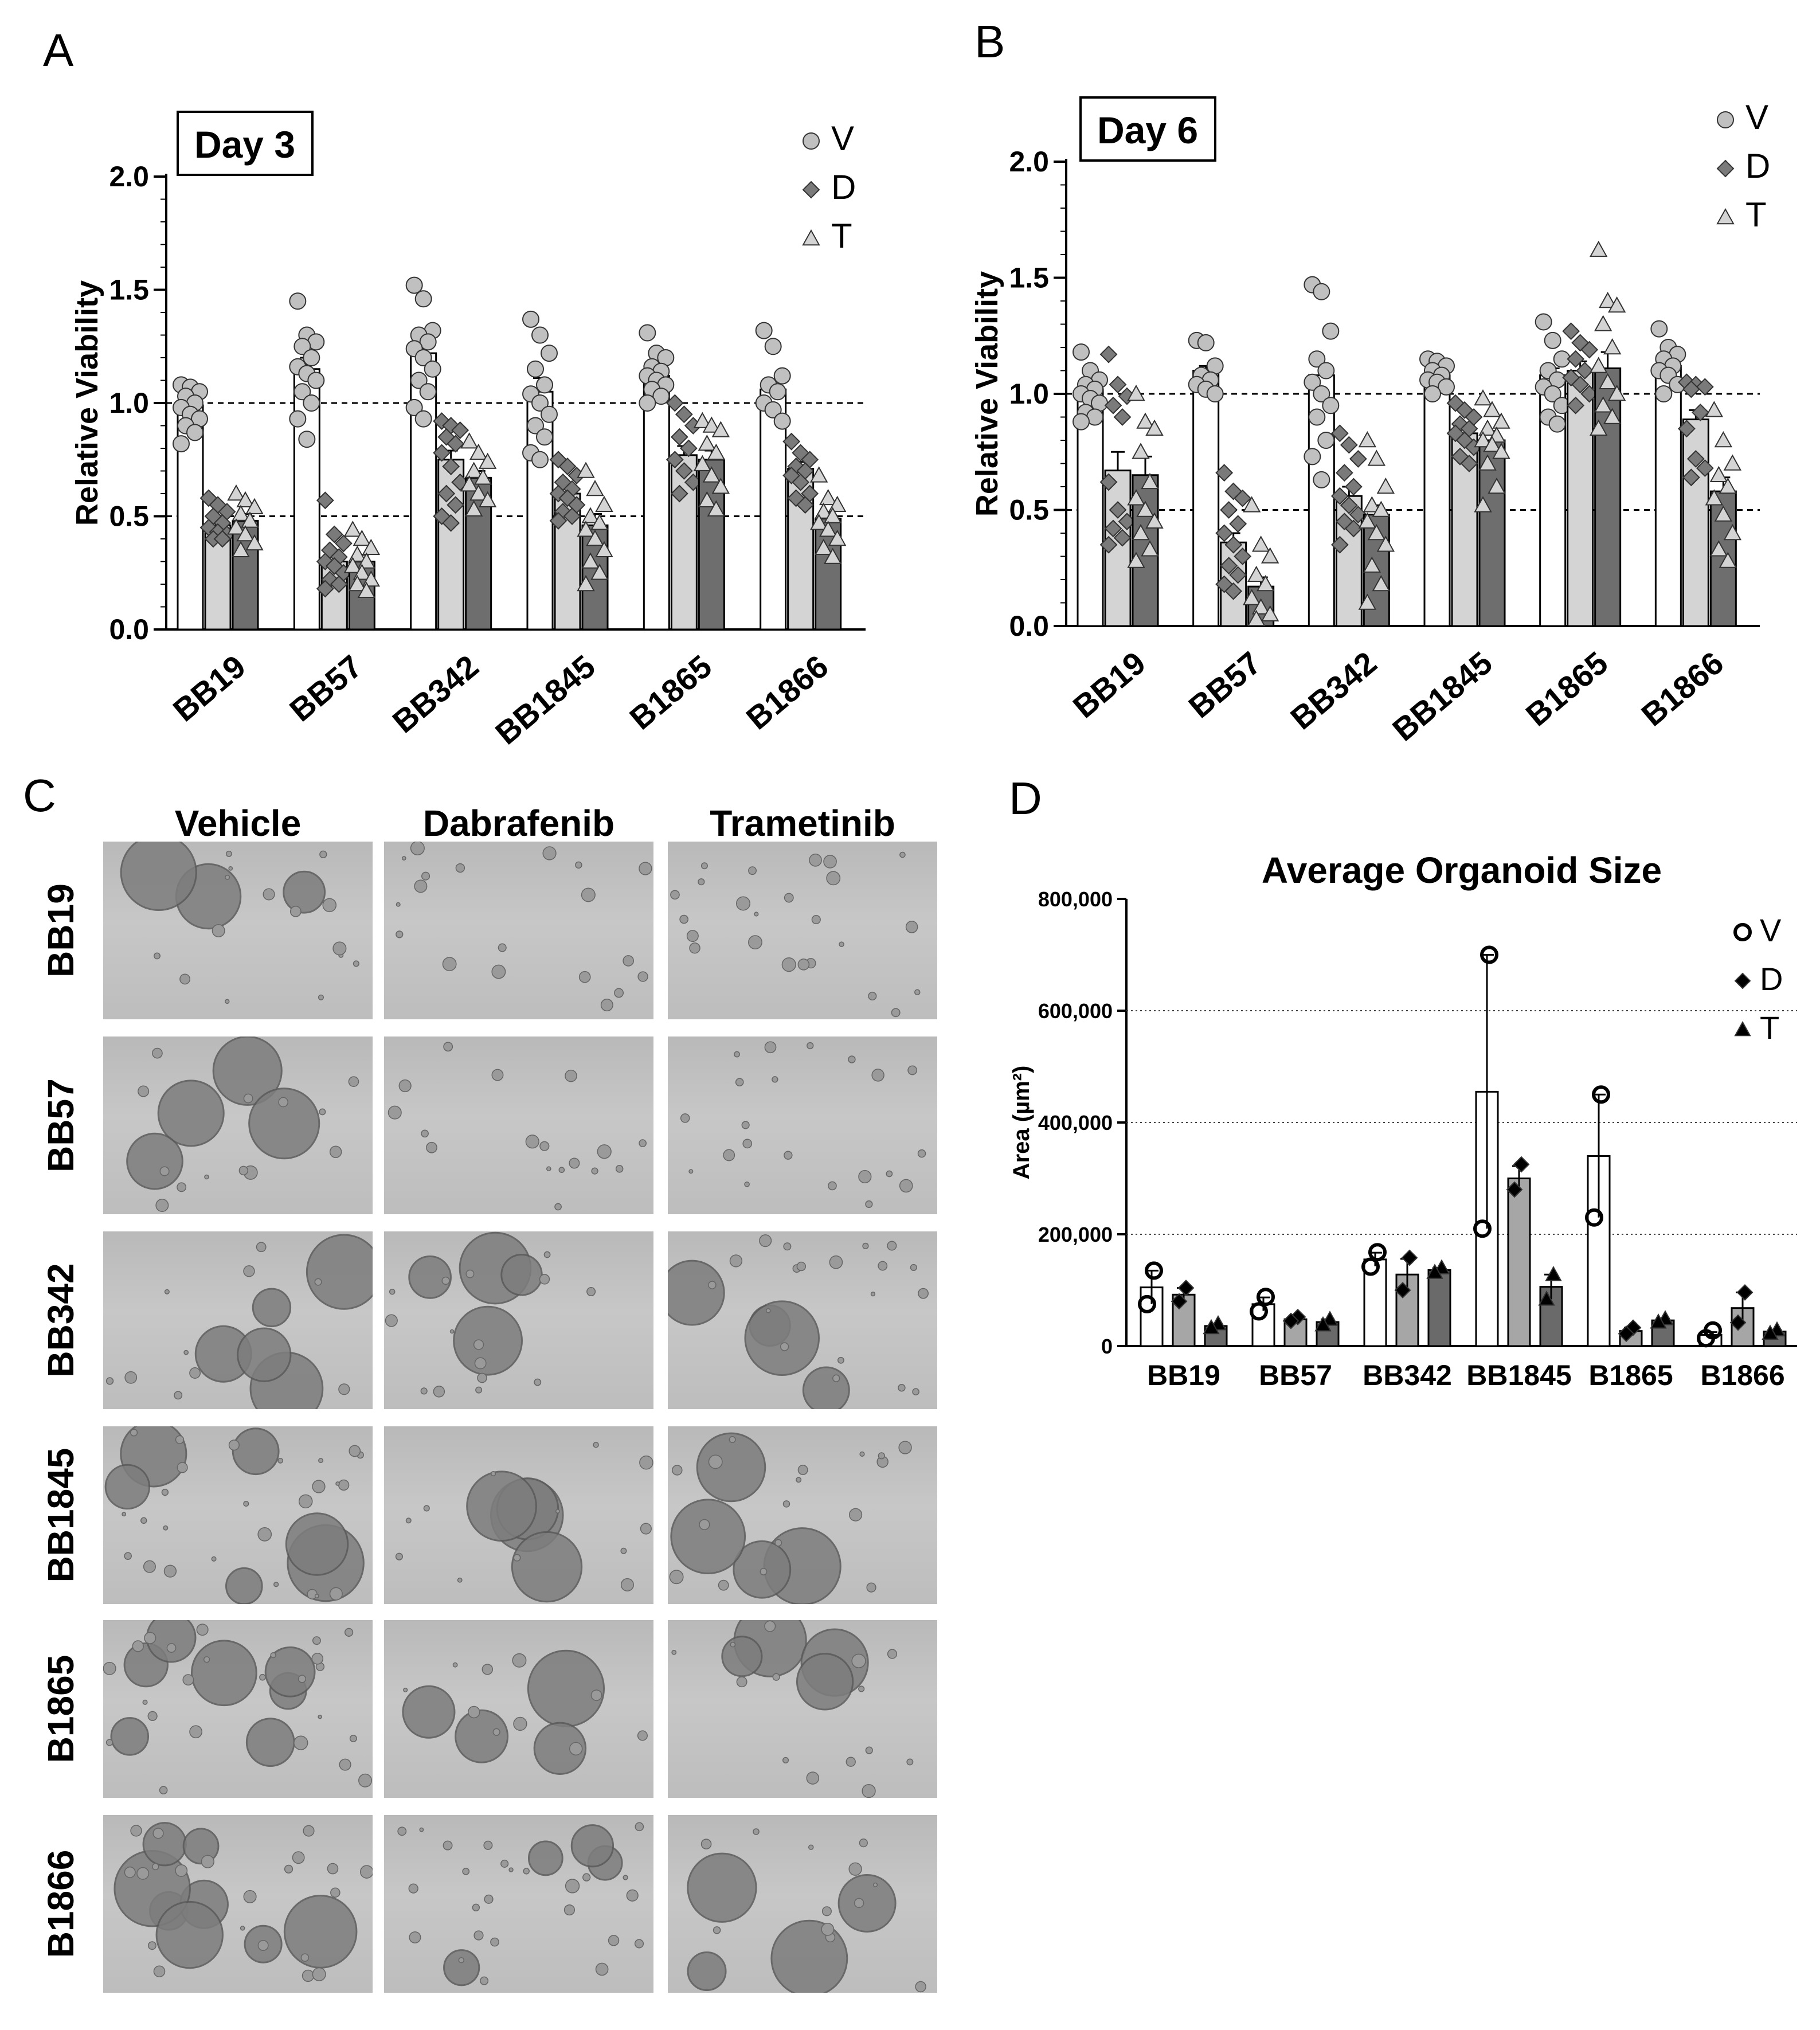  What do you see at coordinates (518, 1320) in the screenshot?
I see `micrograph-BB342-Dabrafenib` at bounding box center [518, 1320].